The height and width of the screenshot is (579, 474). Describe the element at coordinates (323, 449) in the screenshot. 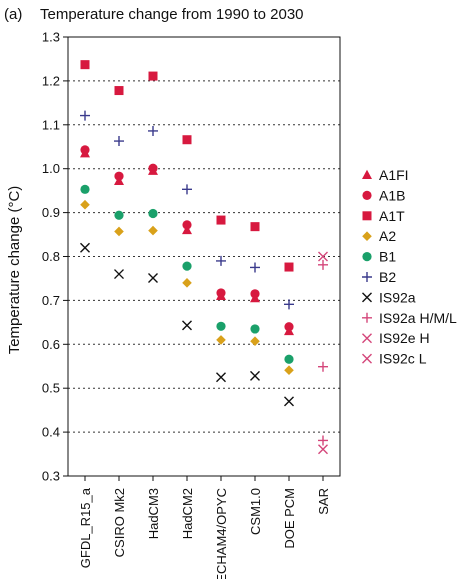

I see `point-is92c-l` at that location.